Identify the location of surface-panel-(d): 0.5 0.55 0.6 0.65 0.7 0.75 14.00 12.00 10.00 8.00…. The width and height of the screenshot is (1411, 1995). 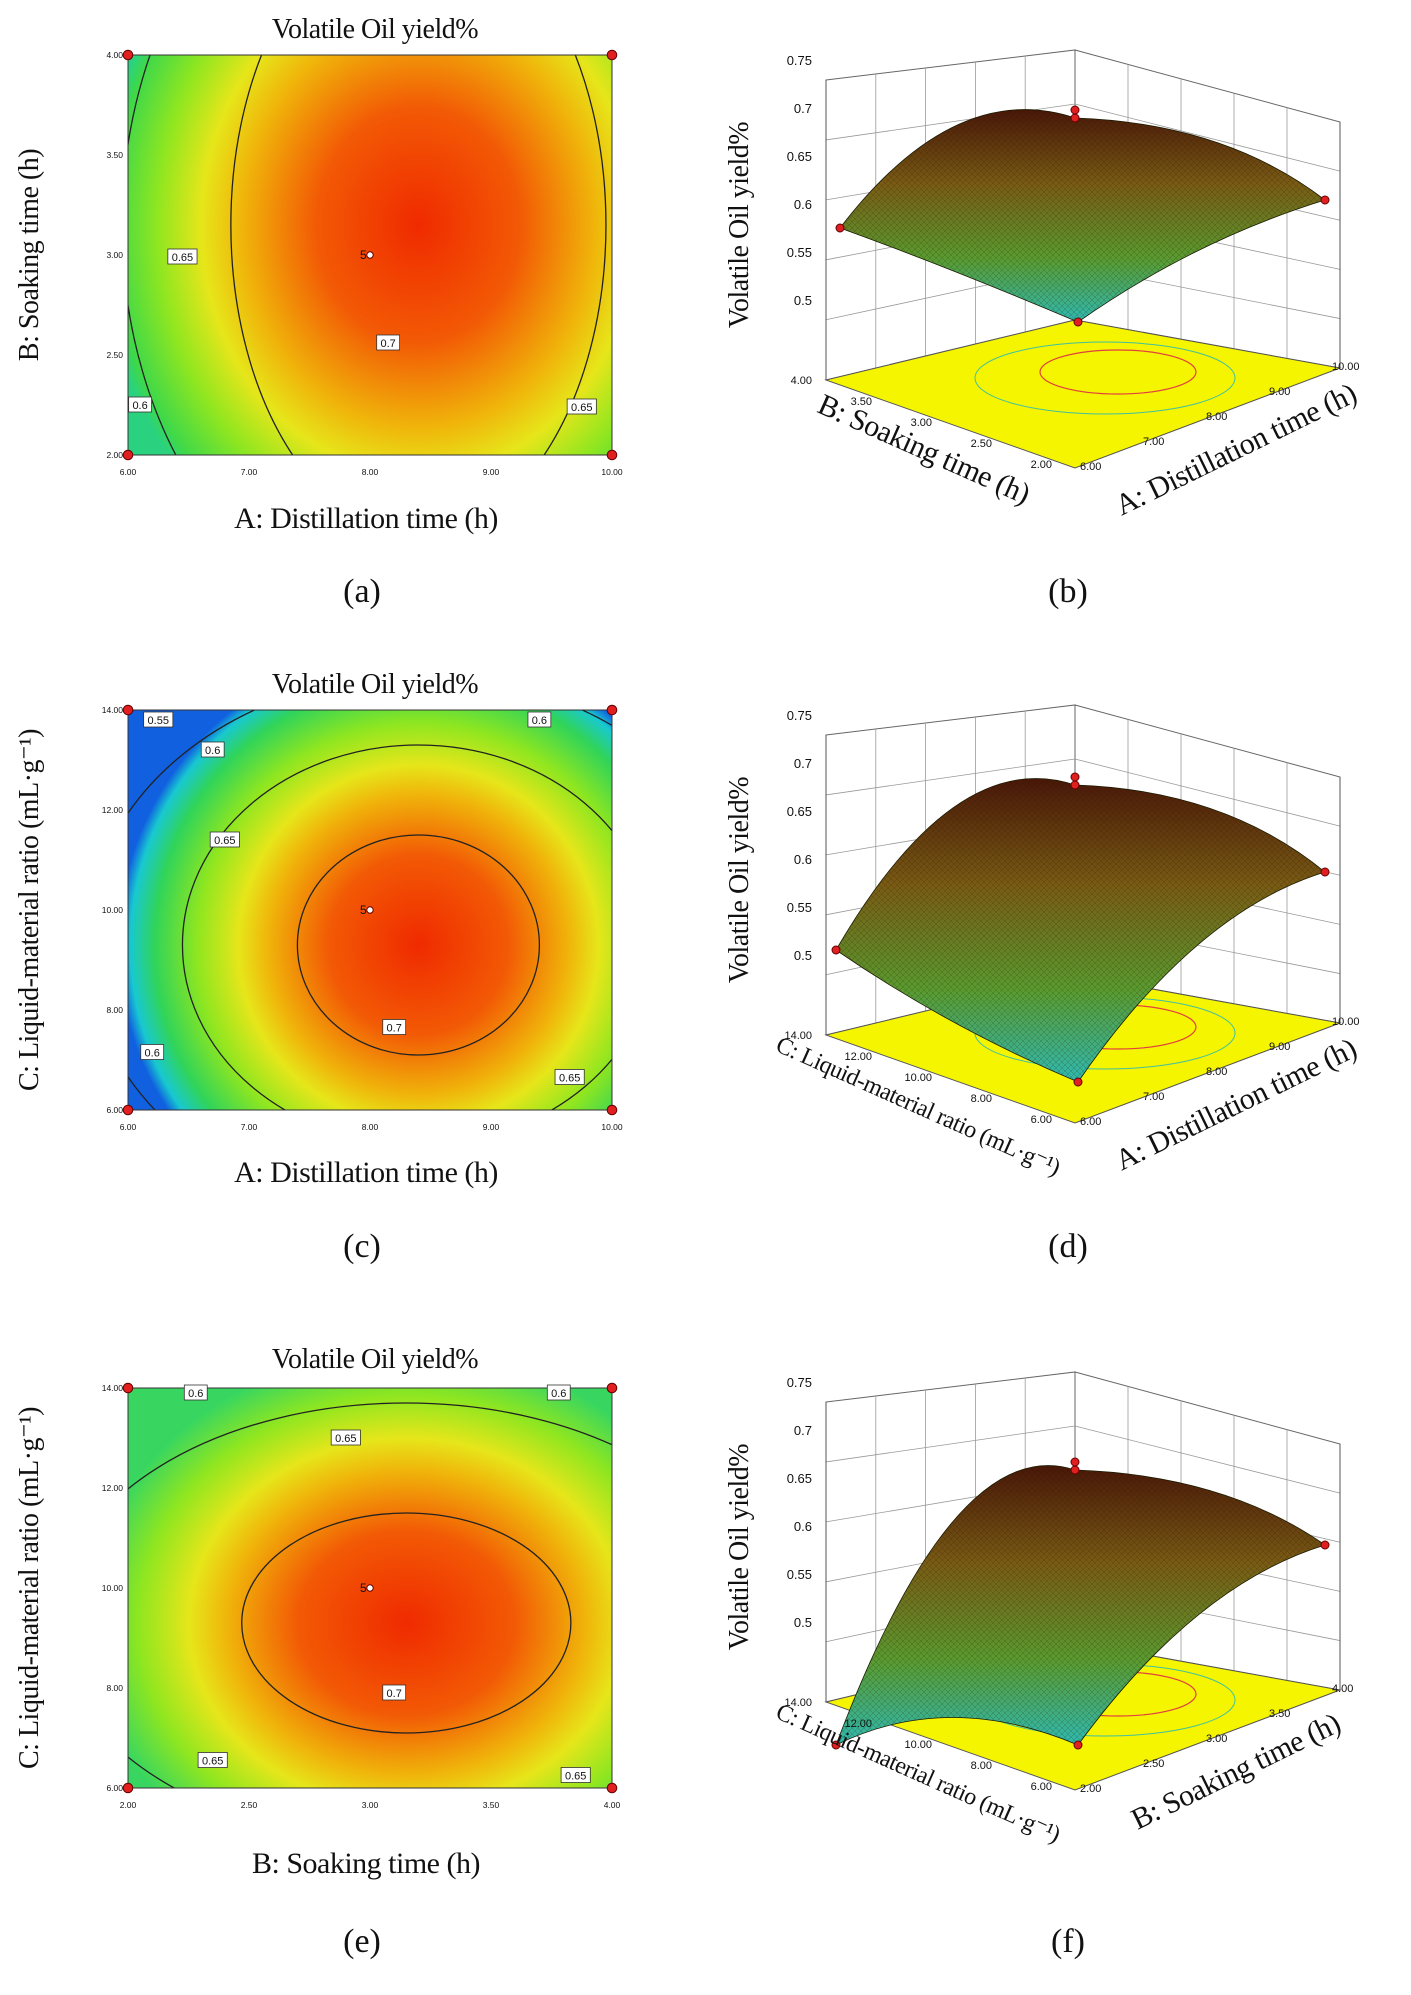
(1043, 942).